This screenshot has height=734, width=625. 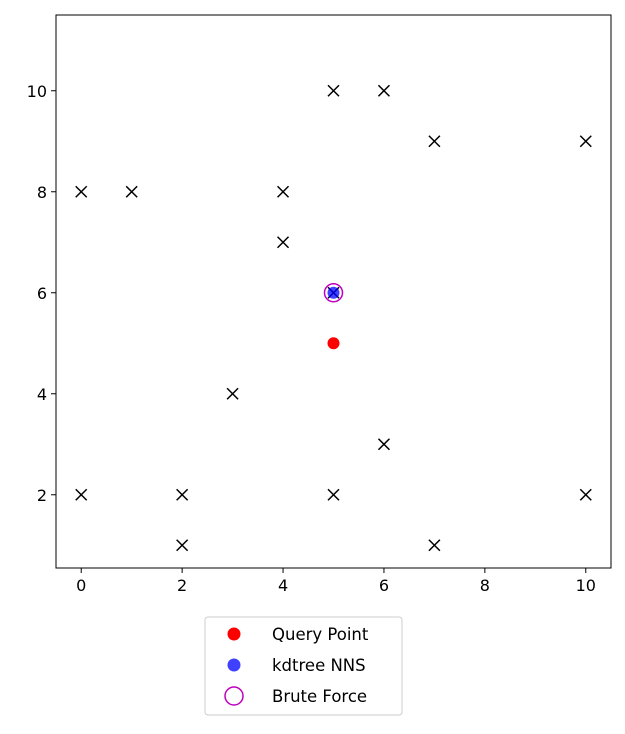 I want to click on y-tick-label: 10, so click(x=37, y=91).